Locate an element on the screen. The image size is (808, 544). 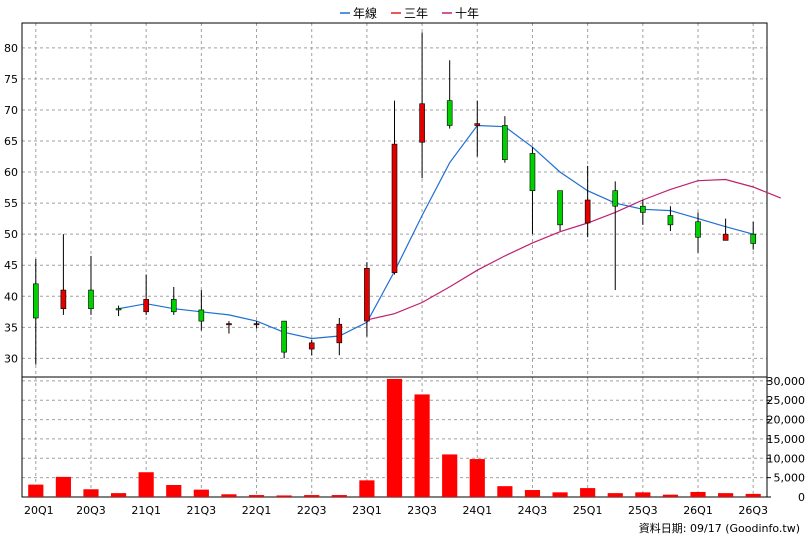
x-tick-label: 26Q3 is located at coordinates (753, 510).